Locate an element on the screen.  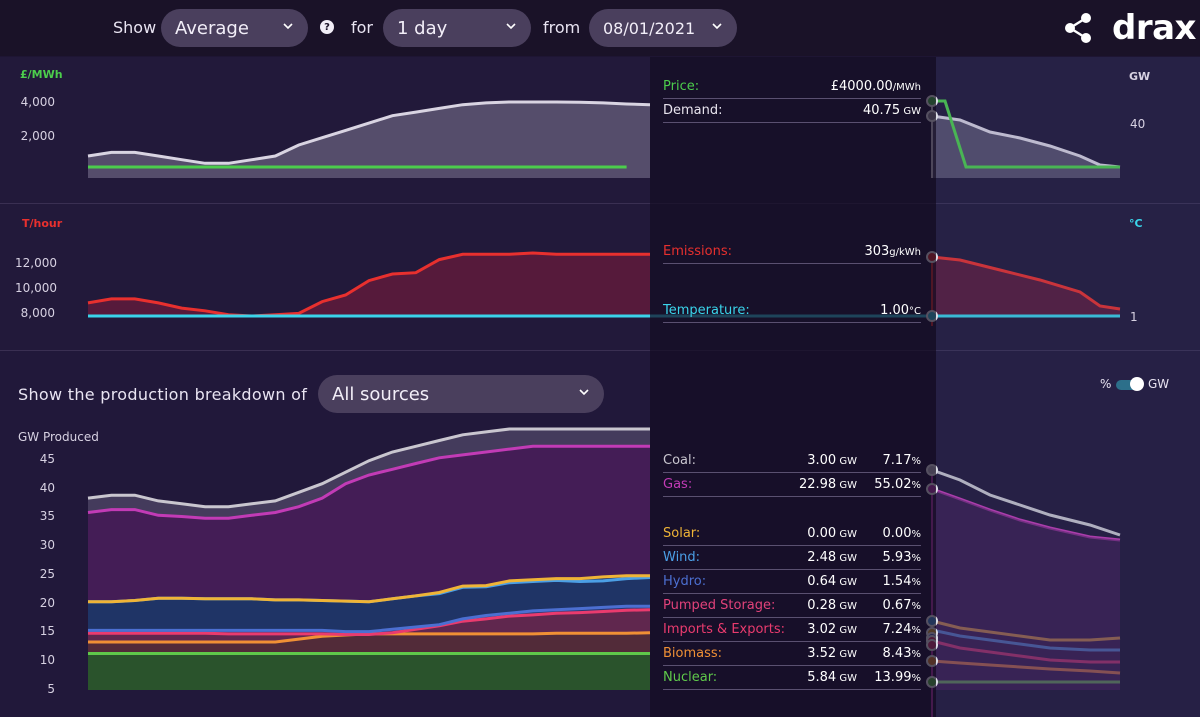
show-label: Show is located at coordinates (135, 27).